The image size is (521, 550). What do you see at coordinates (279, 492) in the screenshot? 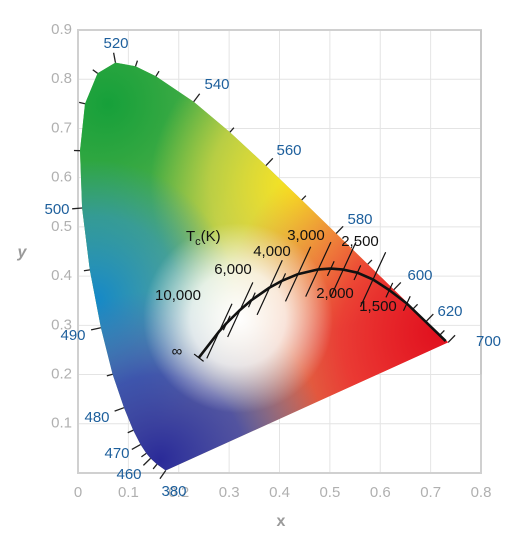
I see `x-tick-label: 0.4` at bounding box center [279, 492].